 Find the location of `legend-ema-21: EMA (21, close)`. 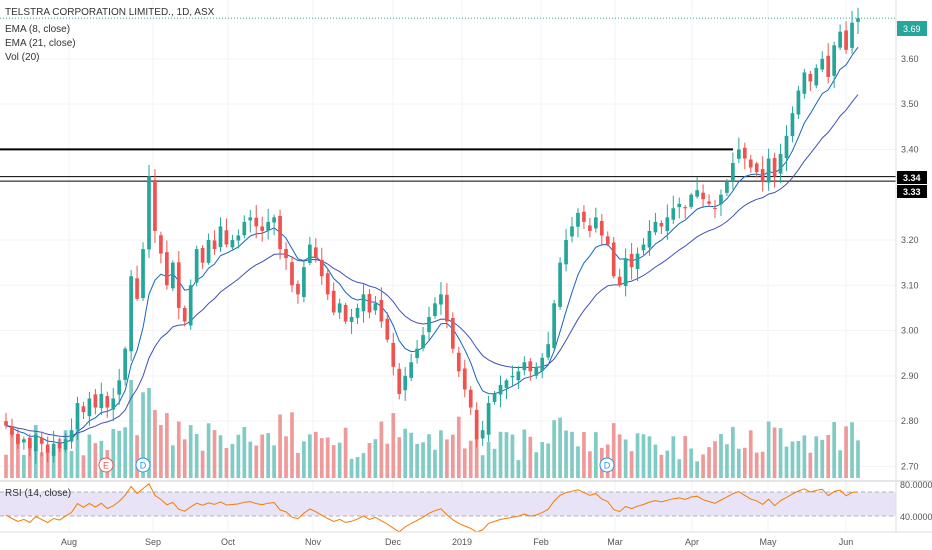

legend-ema-21: EMA (21, close) is located at coordinates (40, 43).